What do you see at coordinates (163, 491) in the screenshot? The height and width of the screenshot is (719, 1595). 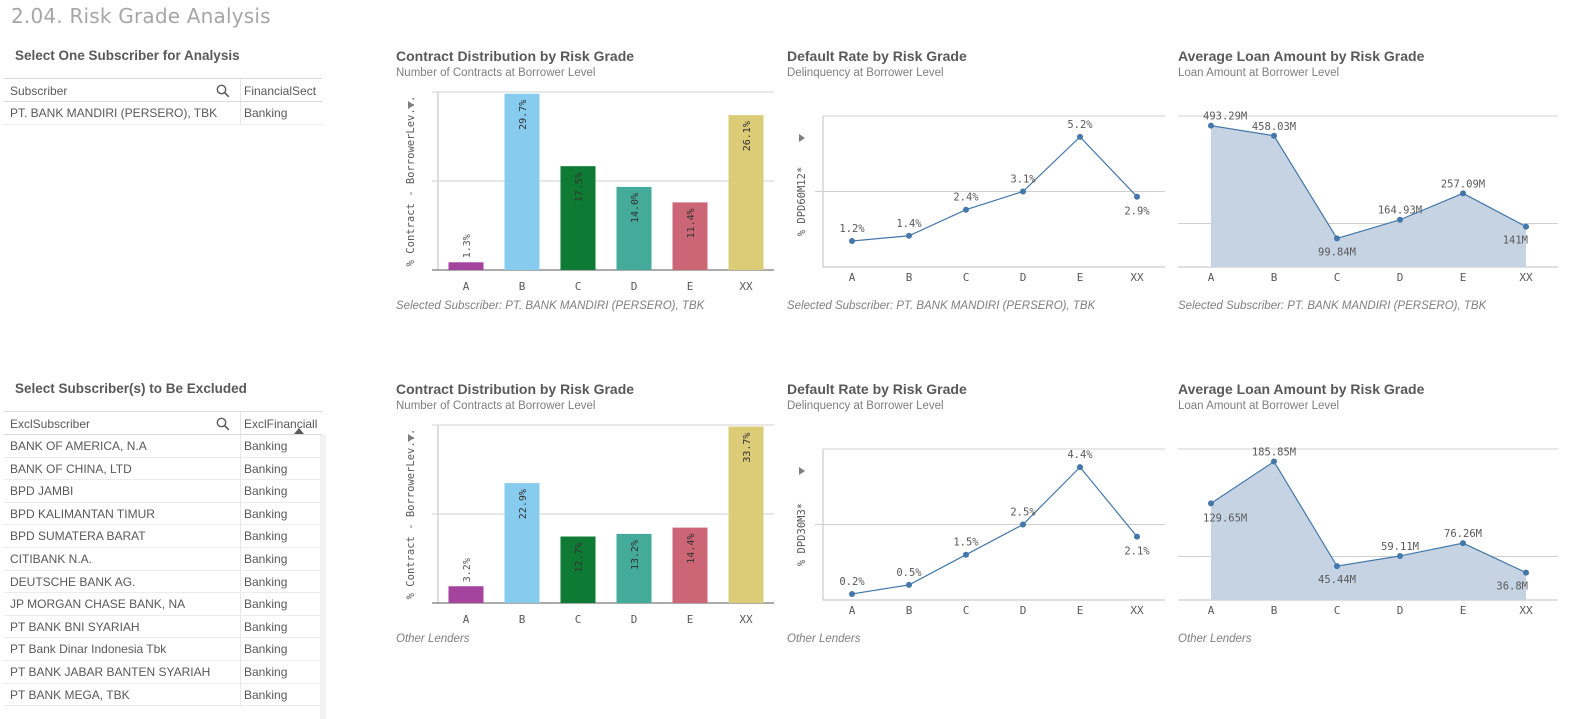 I see `table-row: BPD JAMBI Banking` at bounding box center [163, 491].